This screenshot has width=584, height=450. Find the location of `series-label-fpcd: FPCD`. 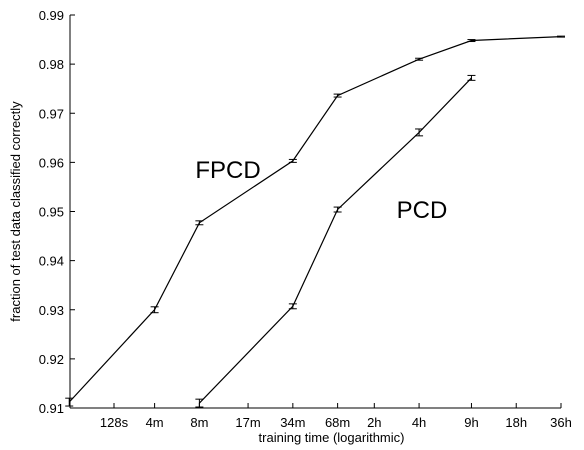

series-label-fpcd: FPCD is located at coordinates (227, 170).